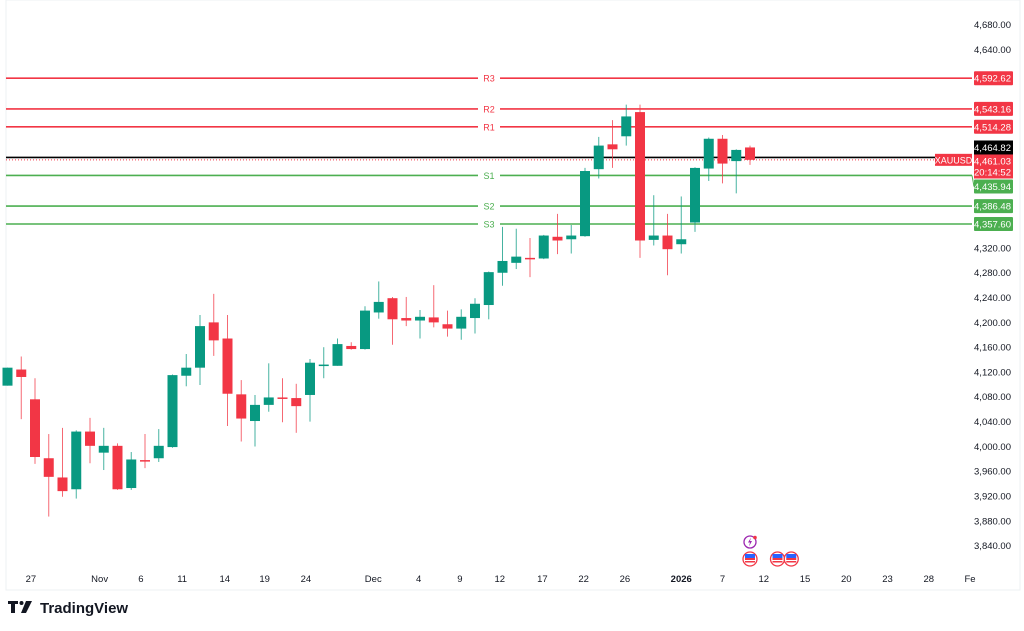 The width and height of the screenshot is (1024, 631). What do you see at coordinates (992, 298) in the screenshot?
I see `y-tick-label: 4,240.00` at bounding box center [992, 298].